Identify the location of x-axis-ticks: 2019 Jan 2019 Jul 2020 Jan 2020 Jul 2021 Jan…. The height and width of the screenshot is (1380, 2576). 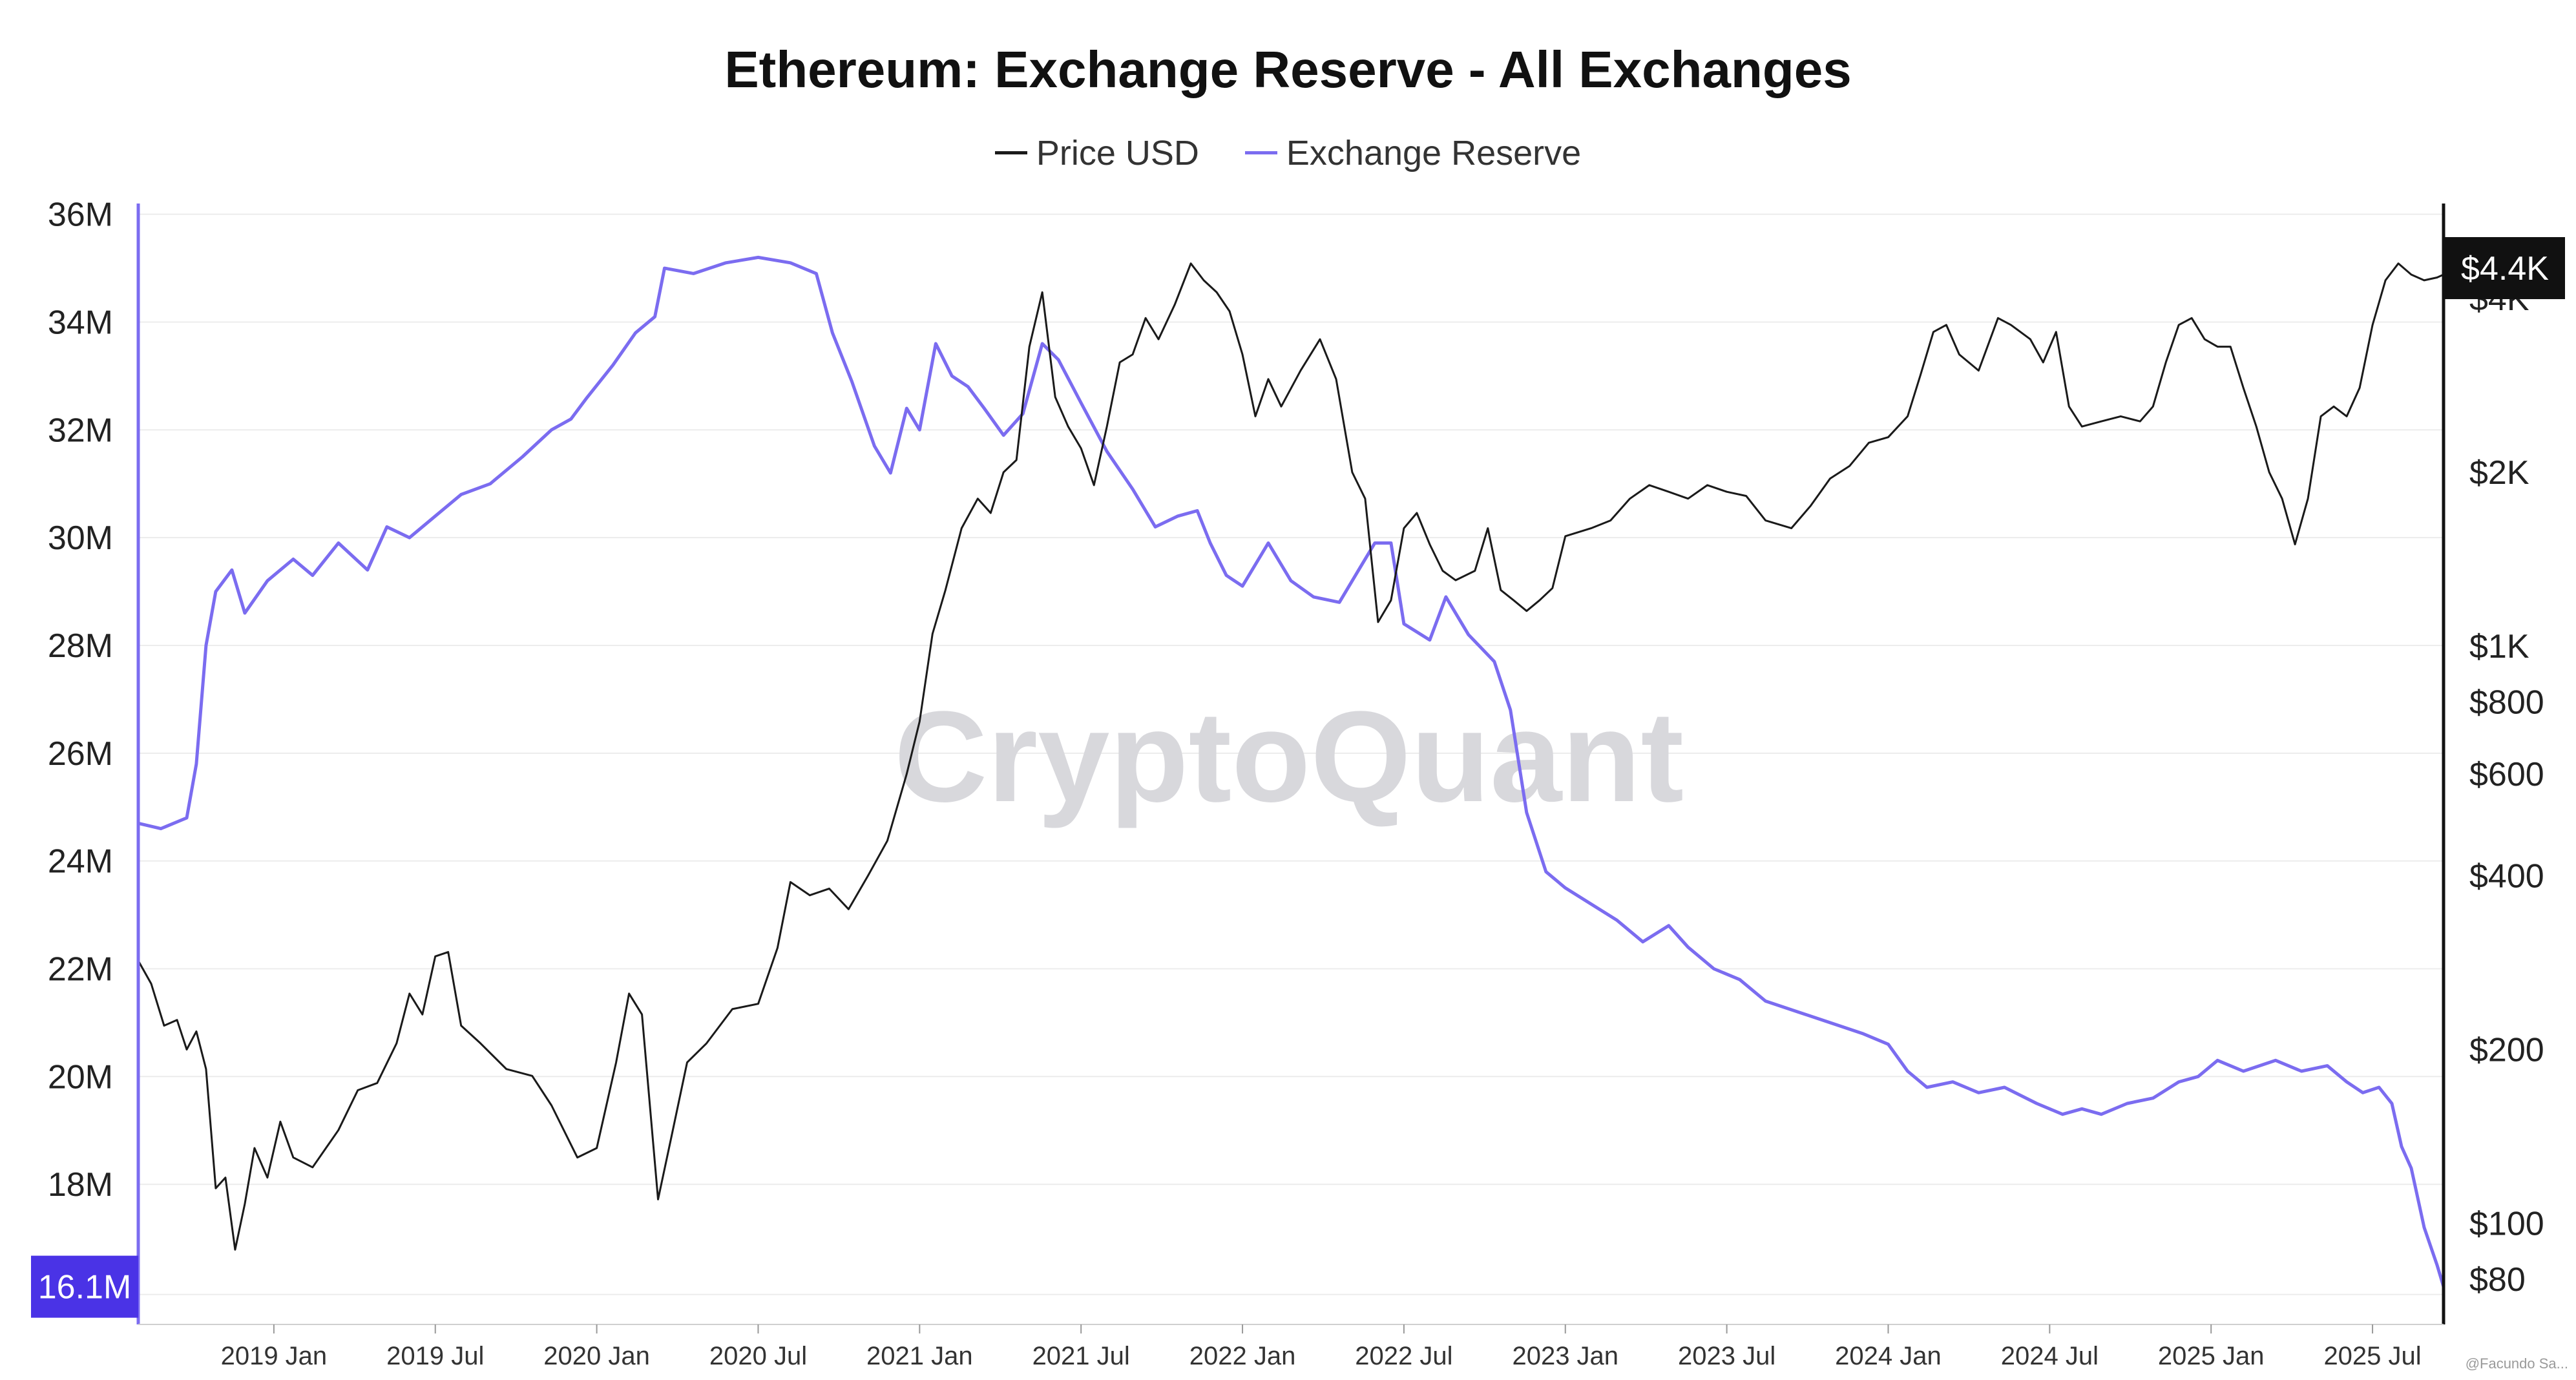
(1321, 1347).